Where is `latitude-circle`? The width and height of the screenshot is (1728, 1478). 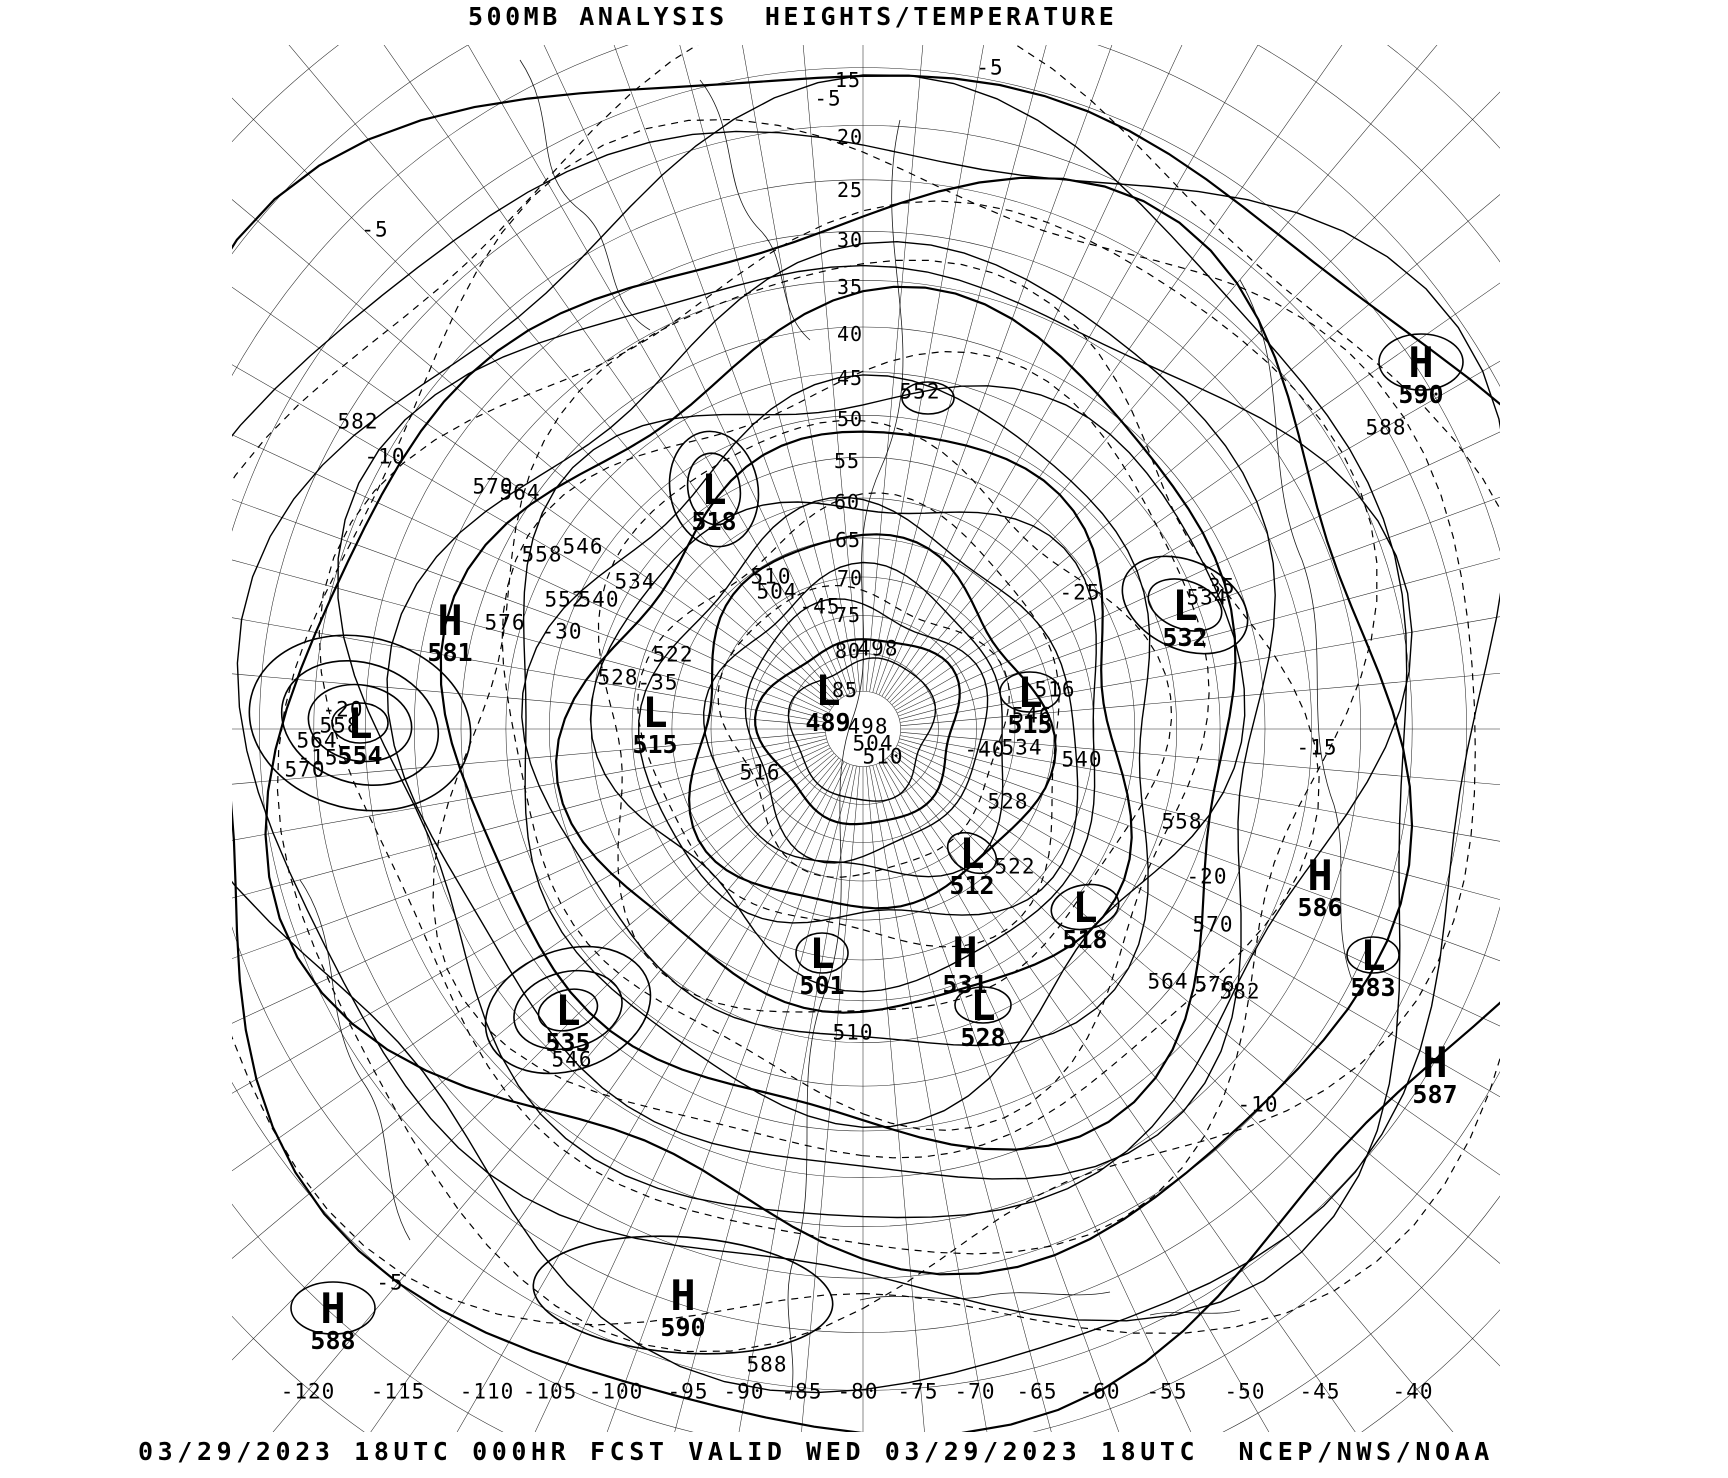
latitude-circle is located at coordinates (863, 729).